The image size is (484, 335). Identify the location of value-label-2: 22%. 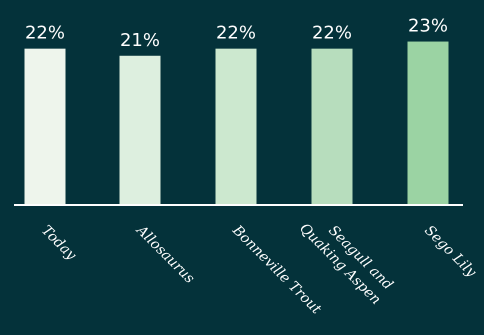
(236, 33).